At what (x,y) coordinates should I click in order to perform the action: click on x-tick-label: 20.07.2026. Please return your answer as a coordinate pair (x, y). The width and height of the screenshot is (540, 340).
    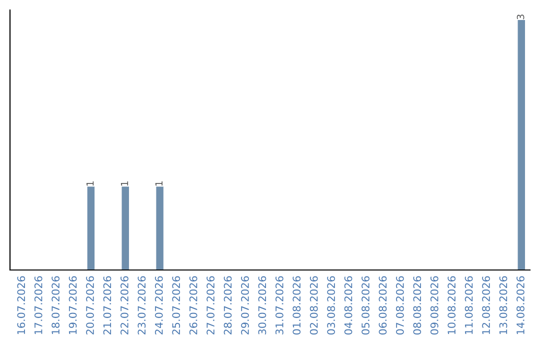
    Looking at the image, I should click on (90, 305).